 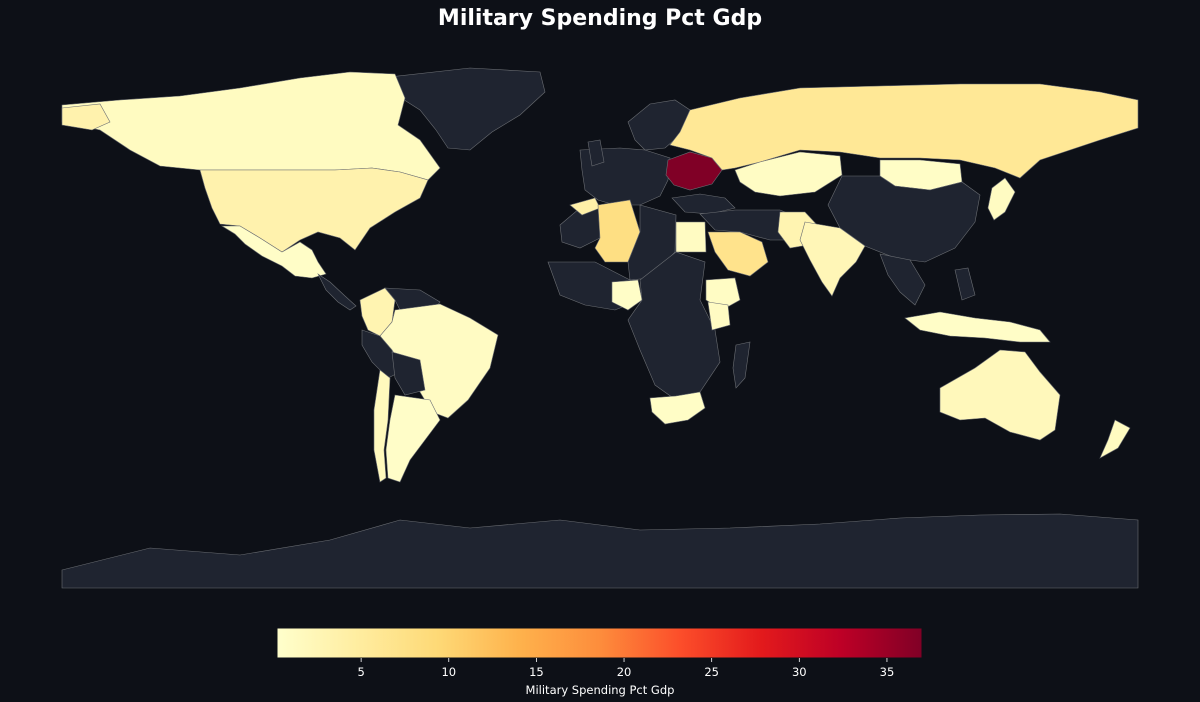 I want to click on region-india, so click(x=832, y=259).